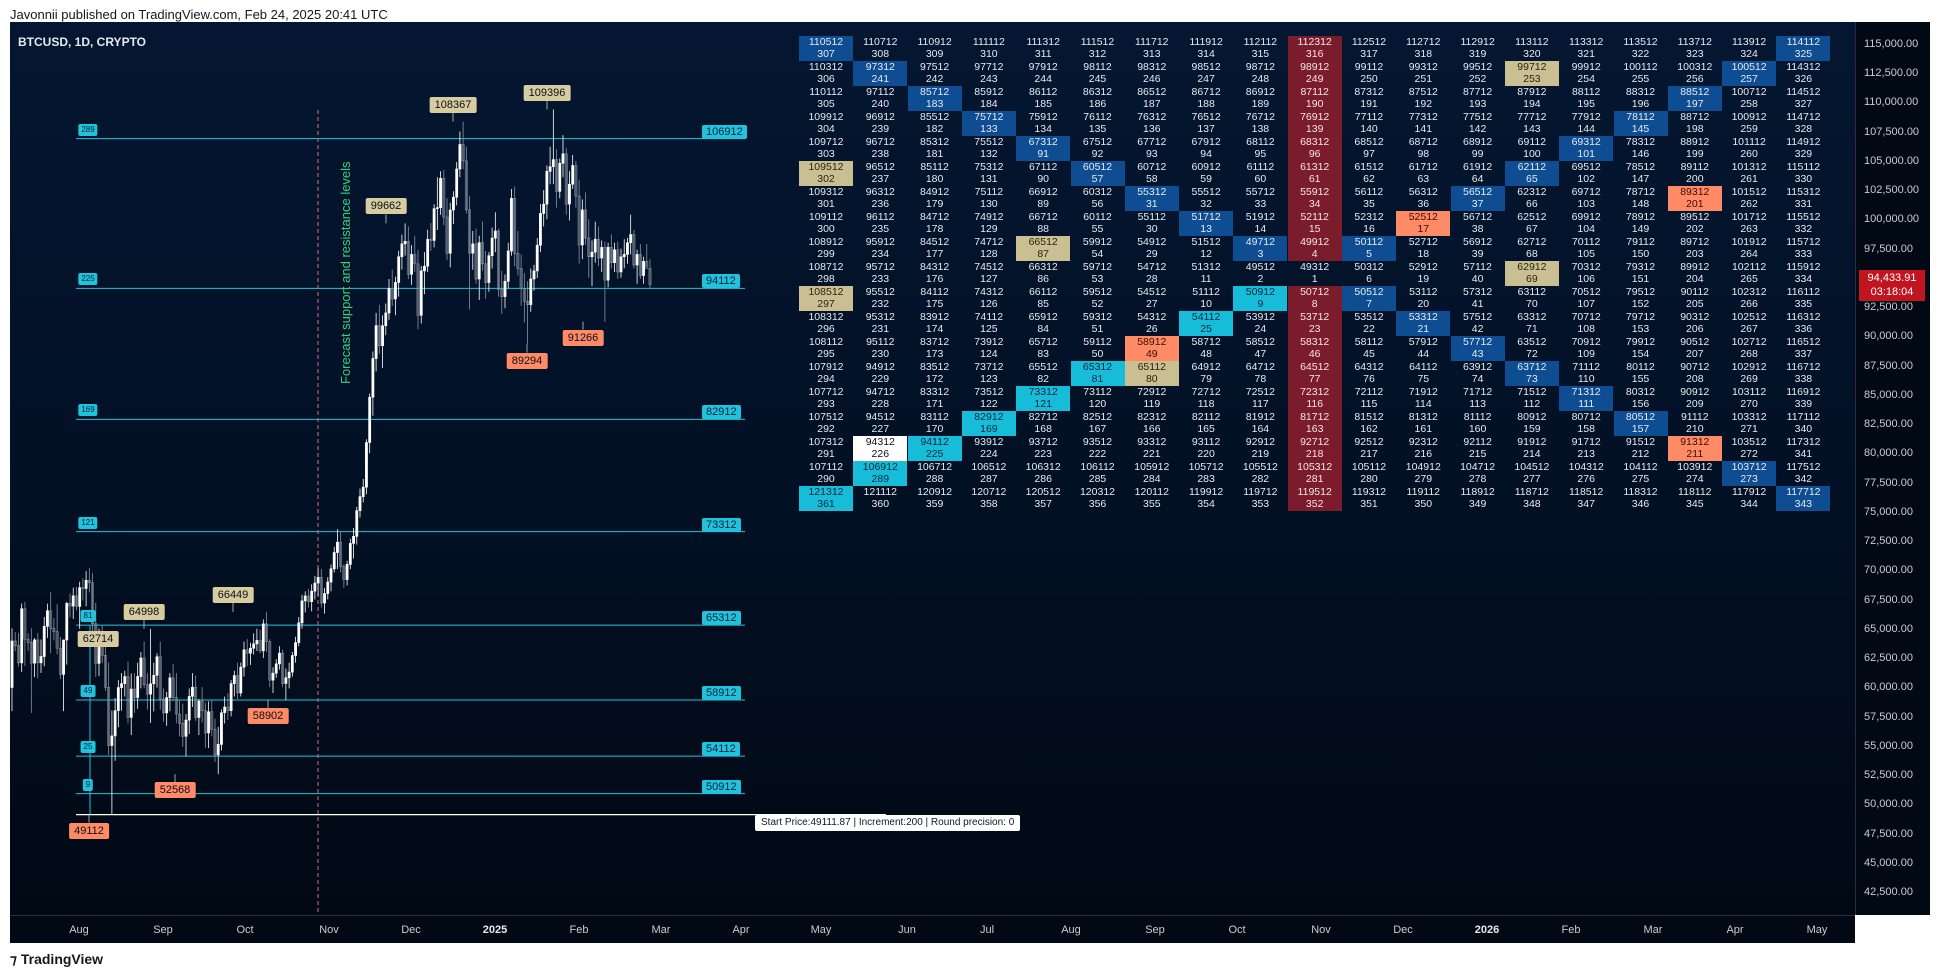 This screenshot has width=1940, height=977. I want to click on grid-cell-value: 98912, so click(1315, 67).